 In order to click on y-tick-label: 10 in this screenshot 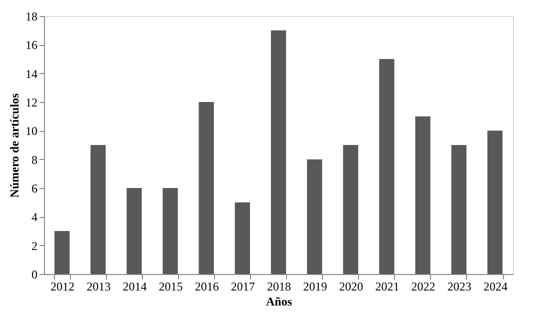, I will do `click(32, 131)`.